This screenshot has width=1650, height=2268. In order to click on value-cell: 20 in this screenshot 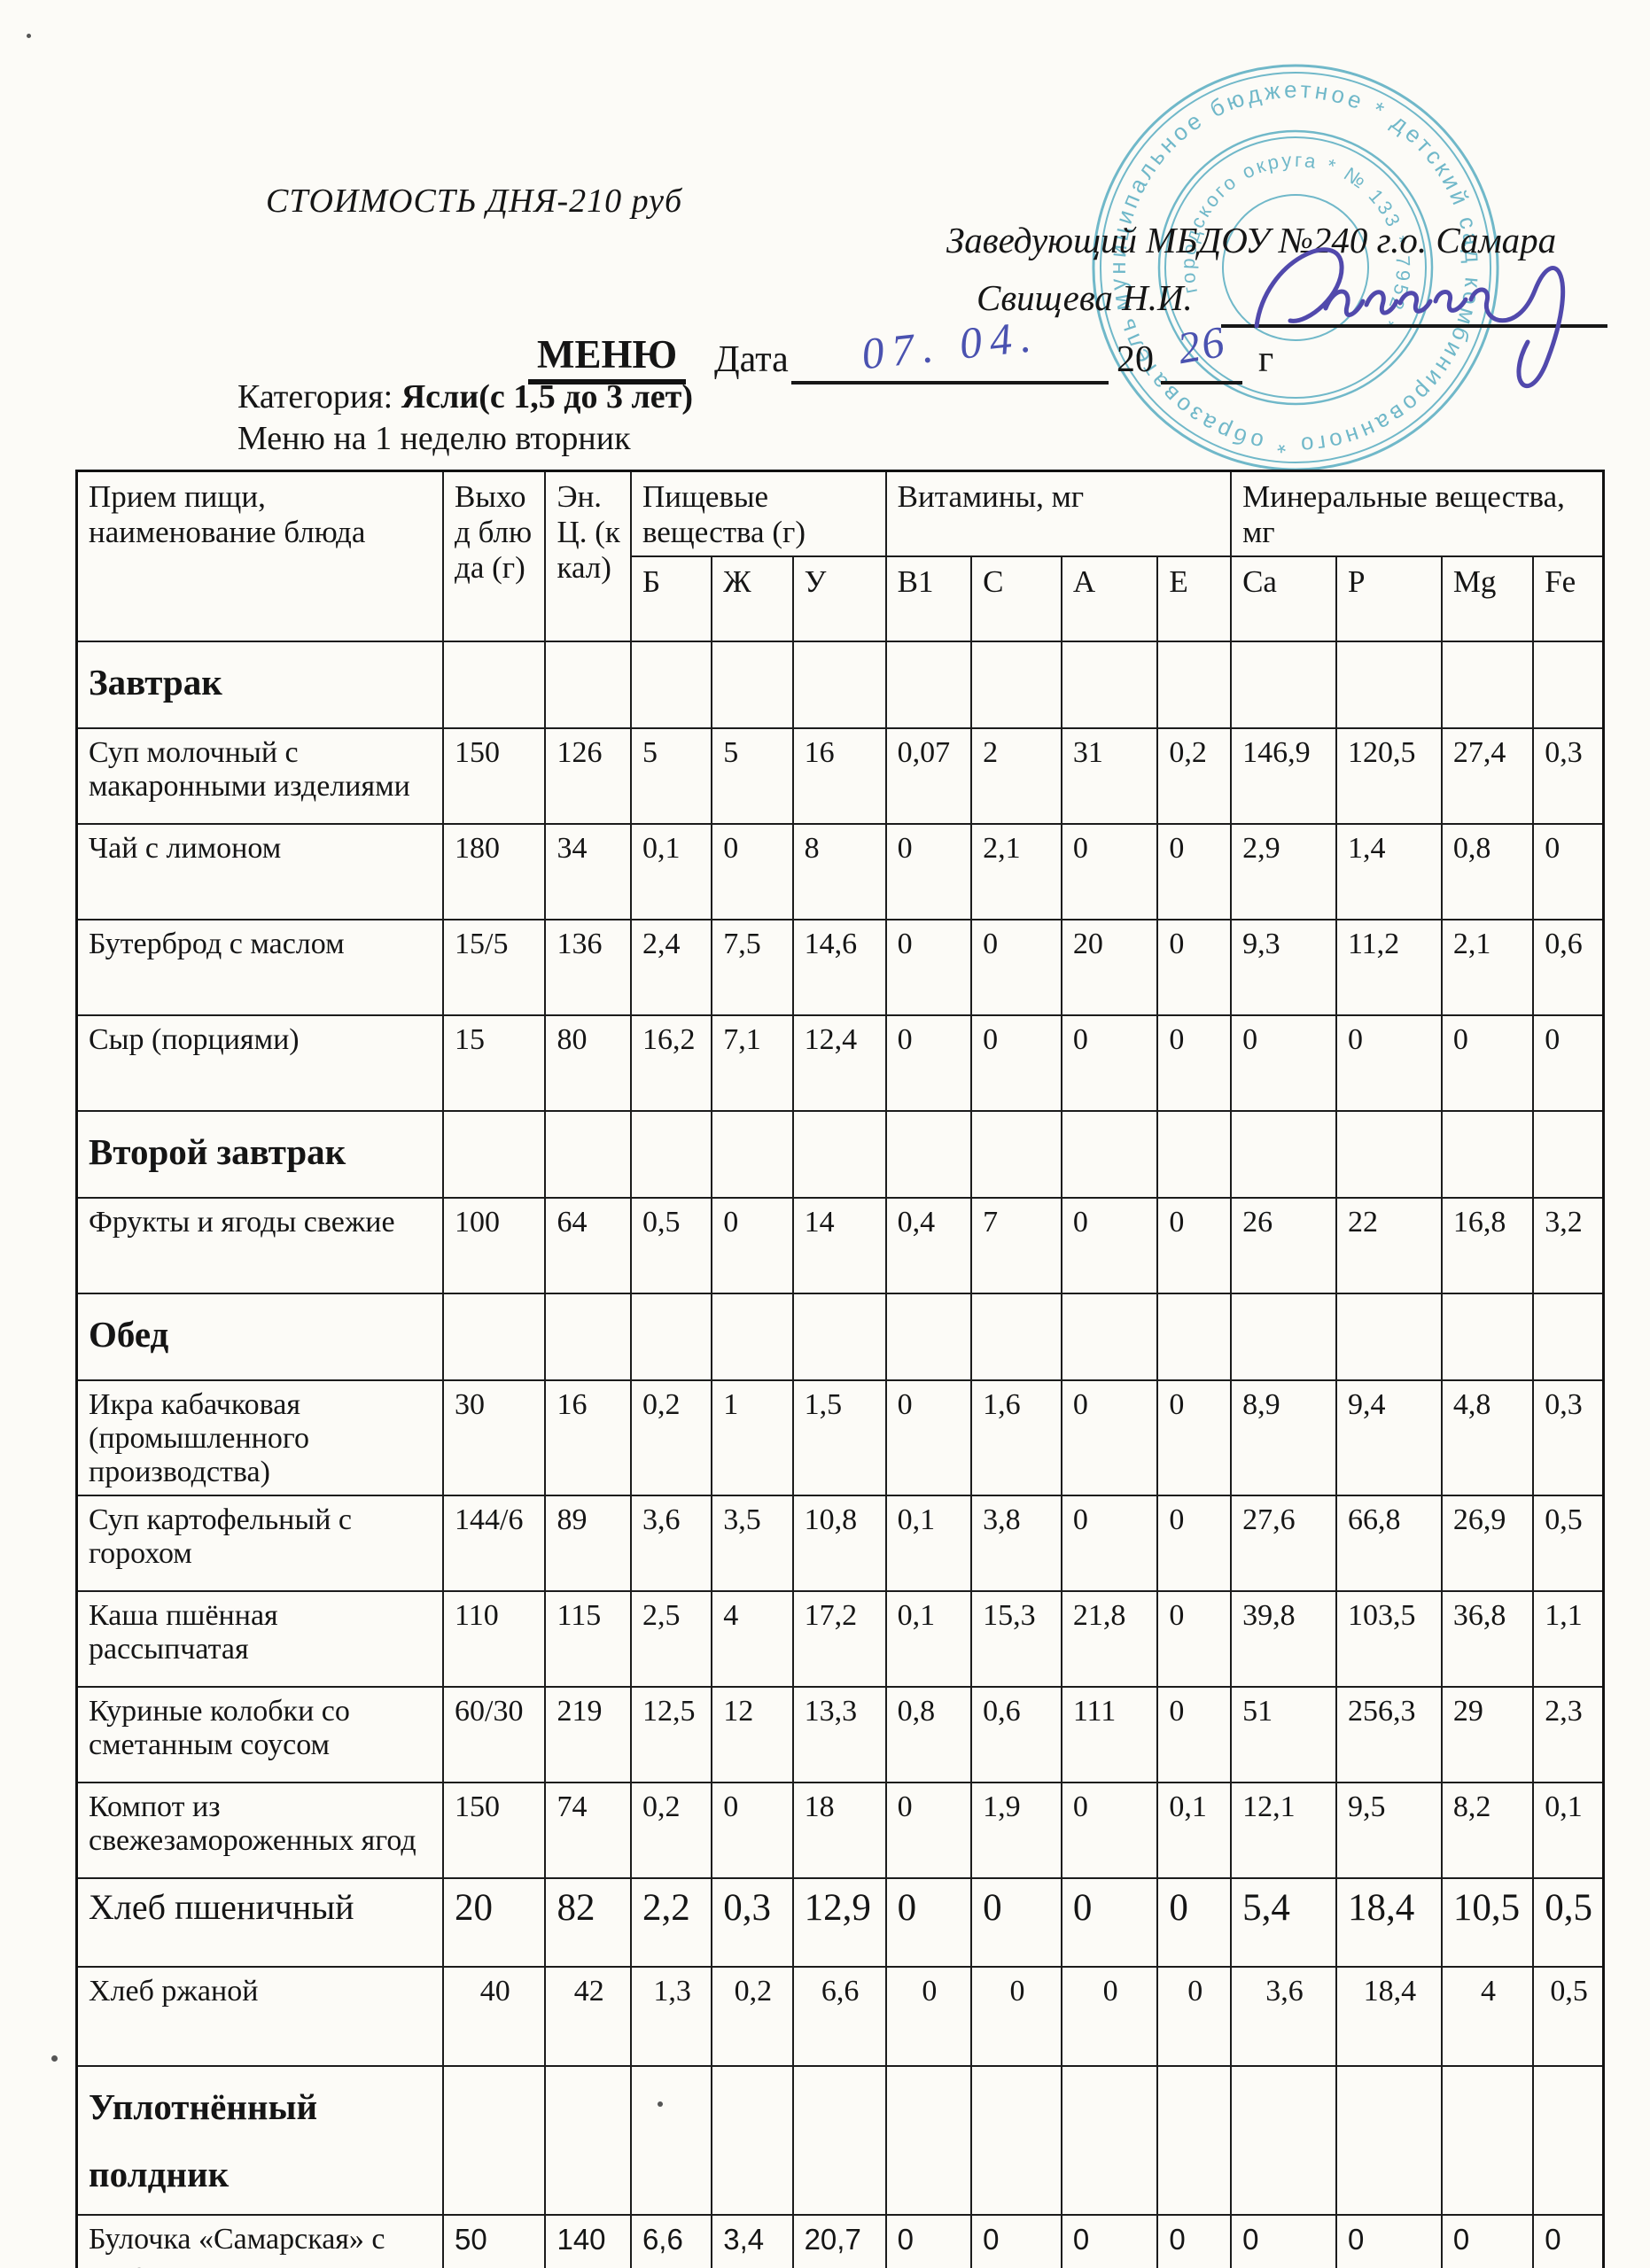, I will do `click(494, 1923)`.